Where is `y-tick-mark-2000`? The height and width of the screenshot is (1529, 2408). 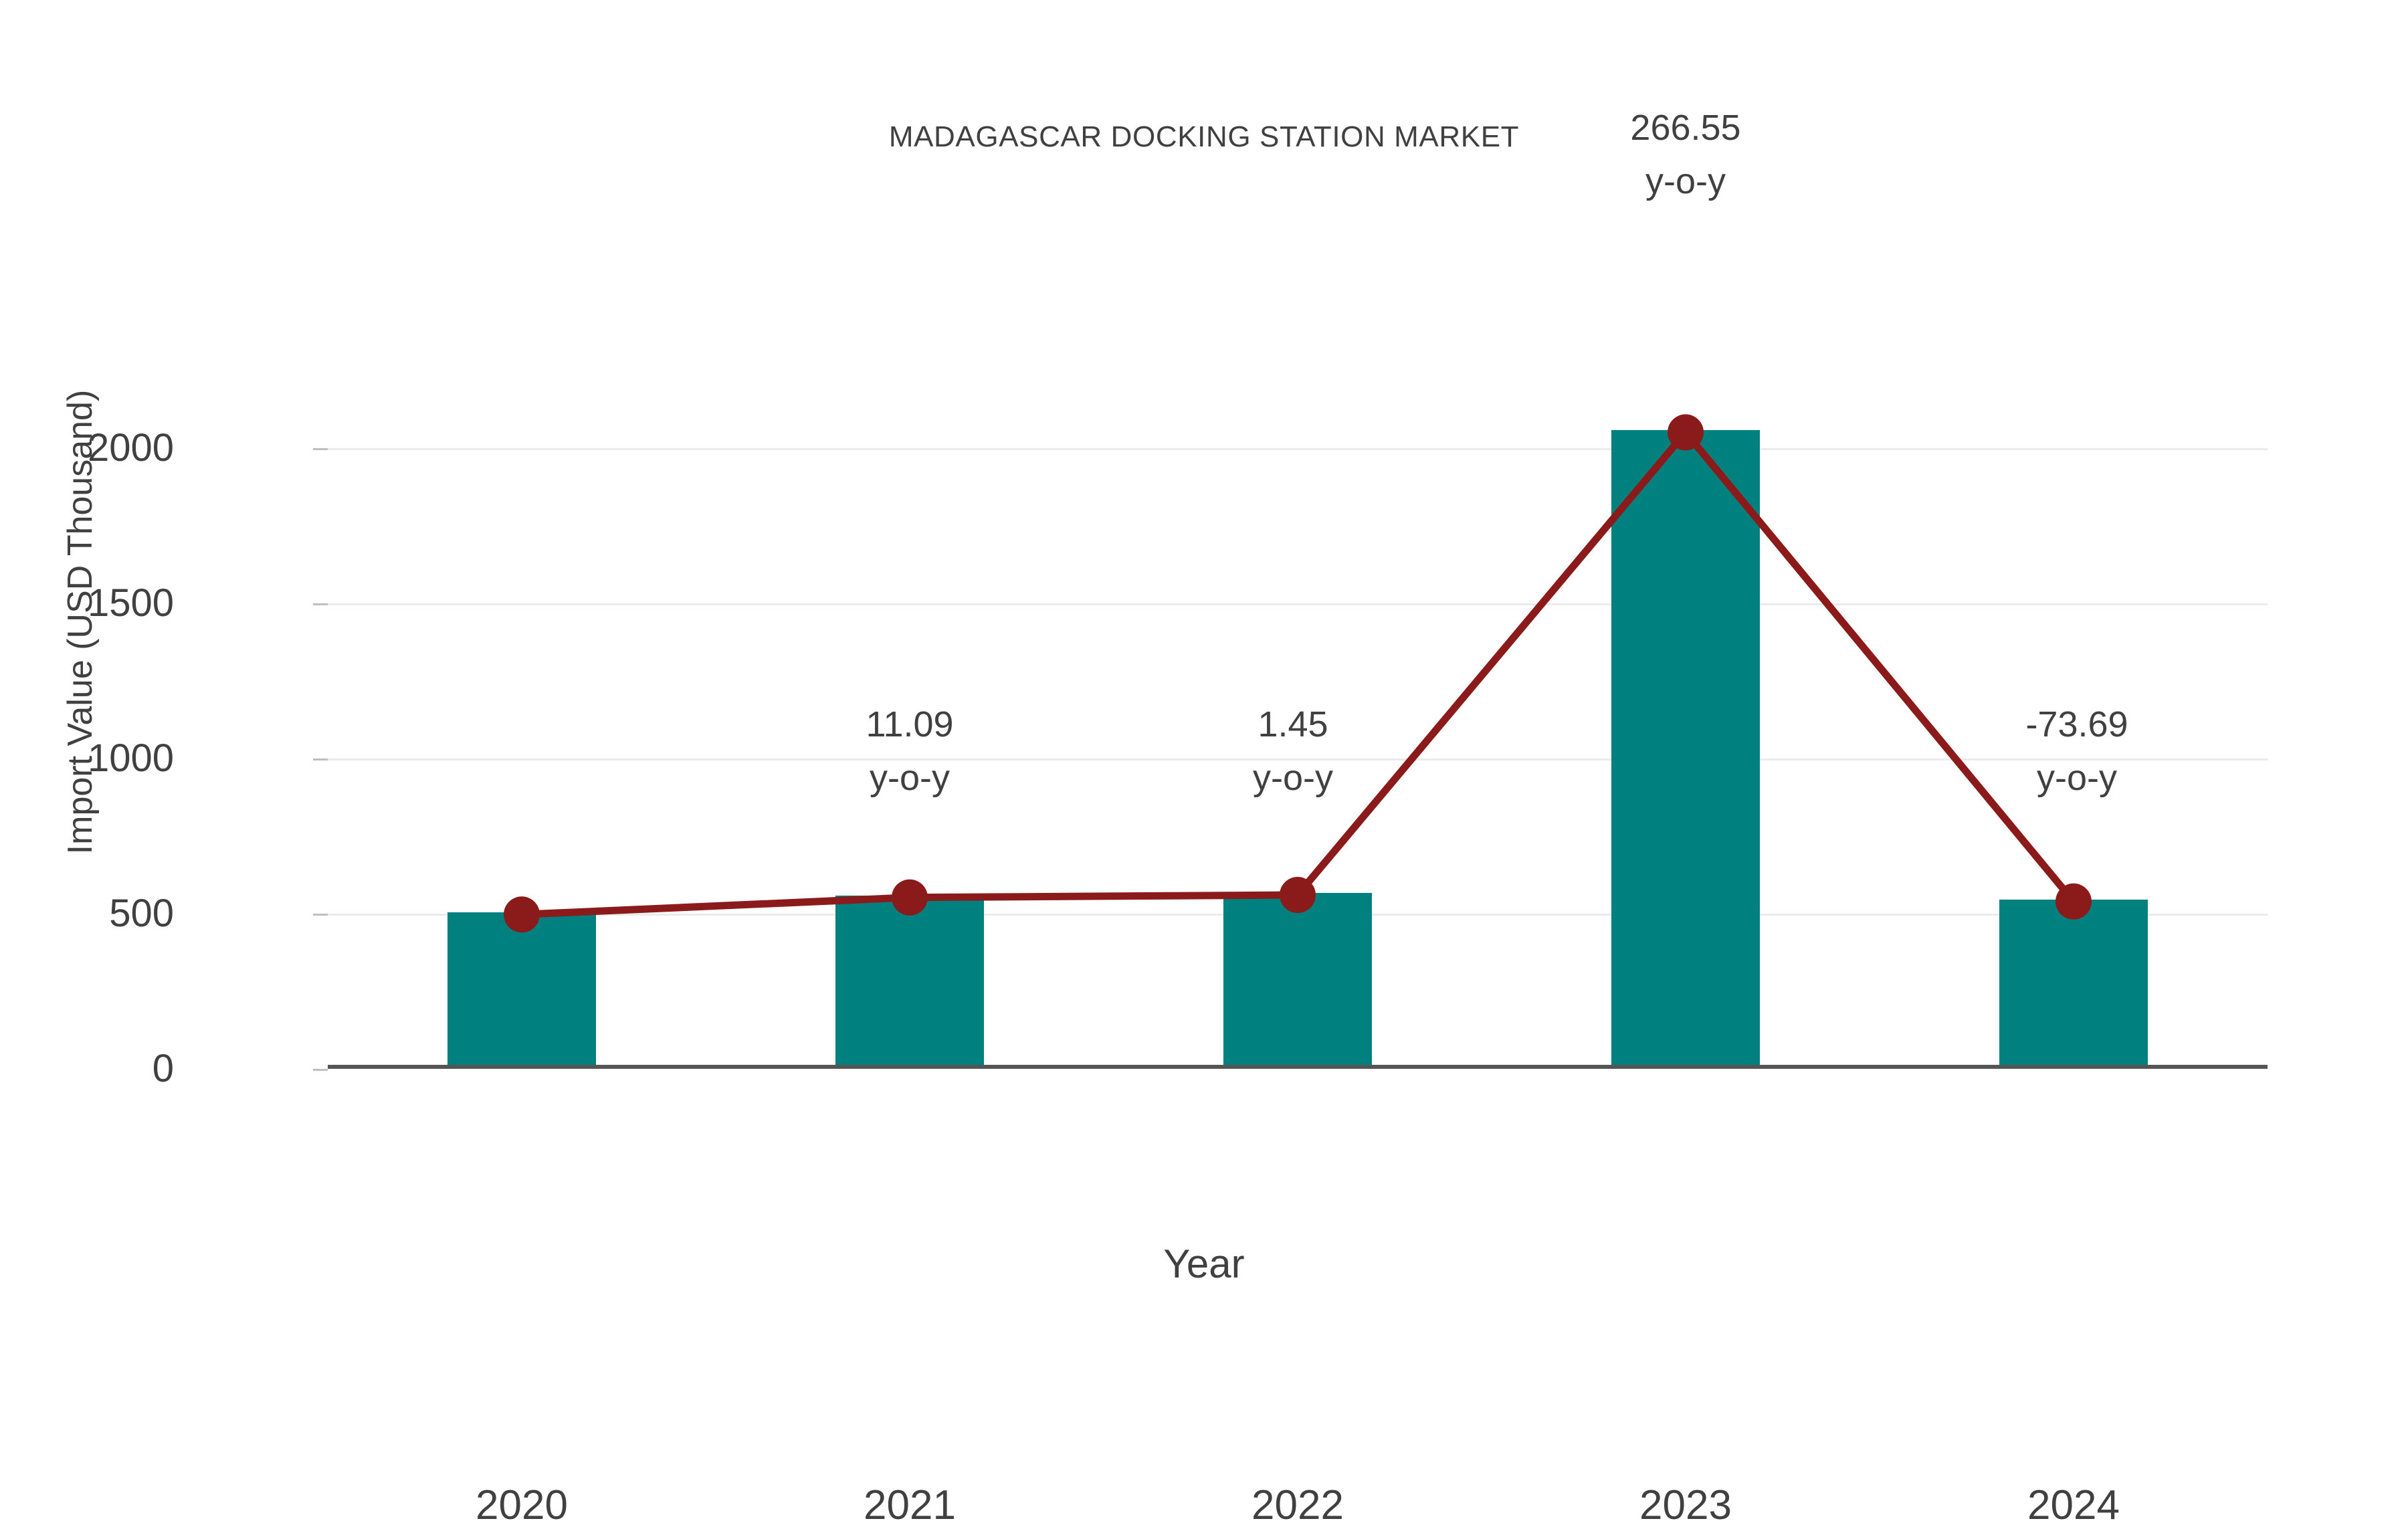
y-tick-mark-2000 is located at coordinates (320, 448).